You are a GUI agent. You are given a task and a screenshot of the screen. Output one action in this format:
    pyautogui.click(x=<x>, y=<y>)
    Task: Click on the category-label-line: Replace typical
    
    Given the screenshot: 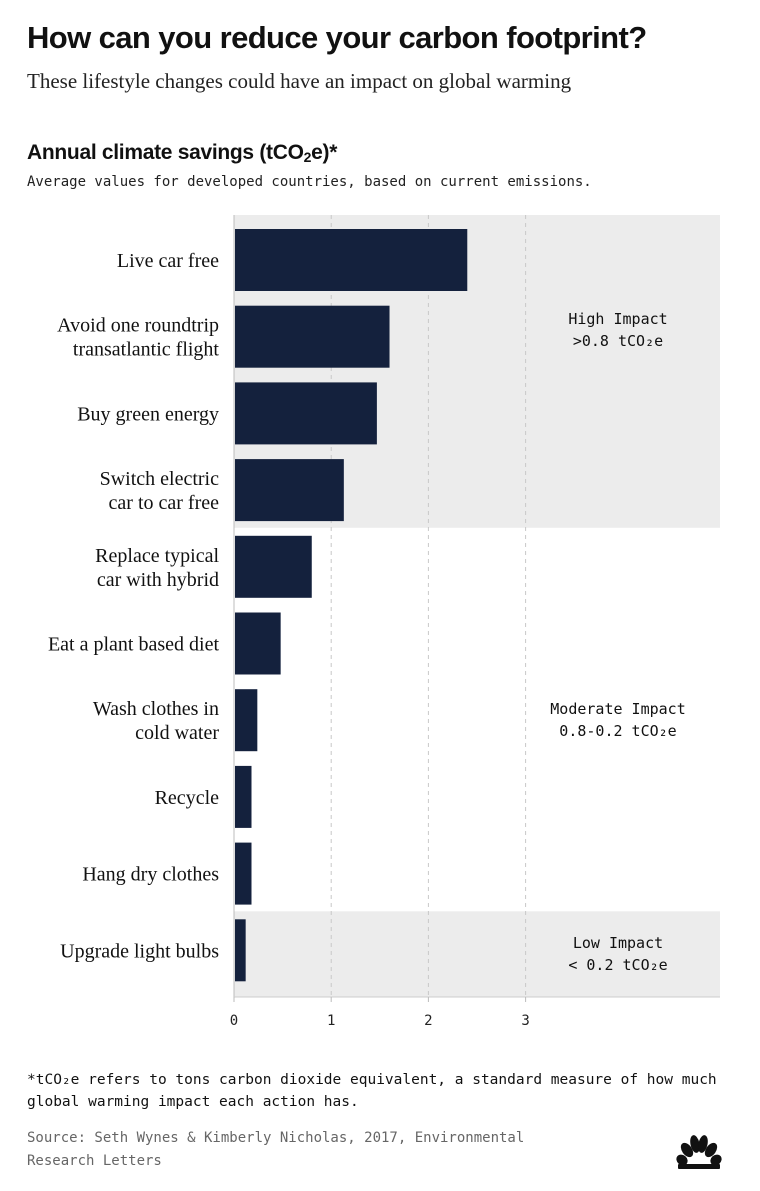 What is the action you would take?
    pyautogui.click(x=157, y=556)
    